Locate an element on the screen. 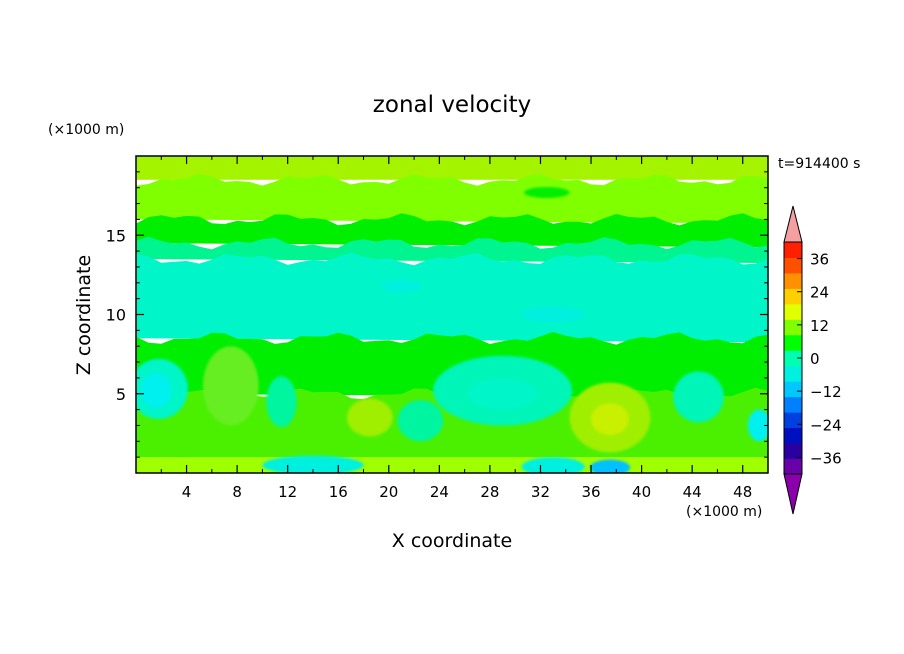  y-tick-label: 10 is located at coordinates (116, 315).